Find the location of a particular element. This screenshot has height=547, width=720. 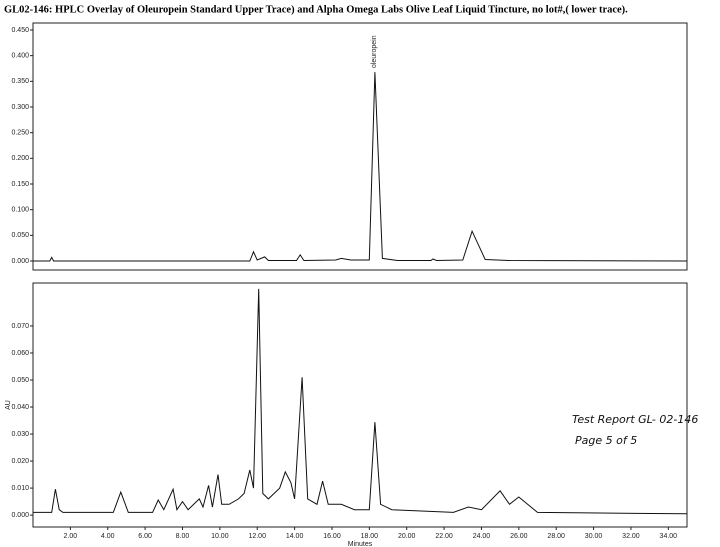

x-tick-label: 32.00 is located at coordinates (631, 536).